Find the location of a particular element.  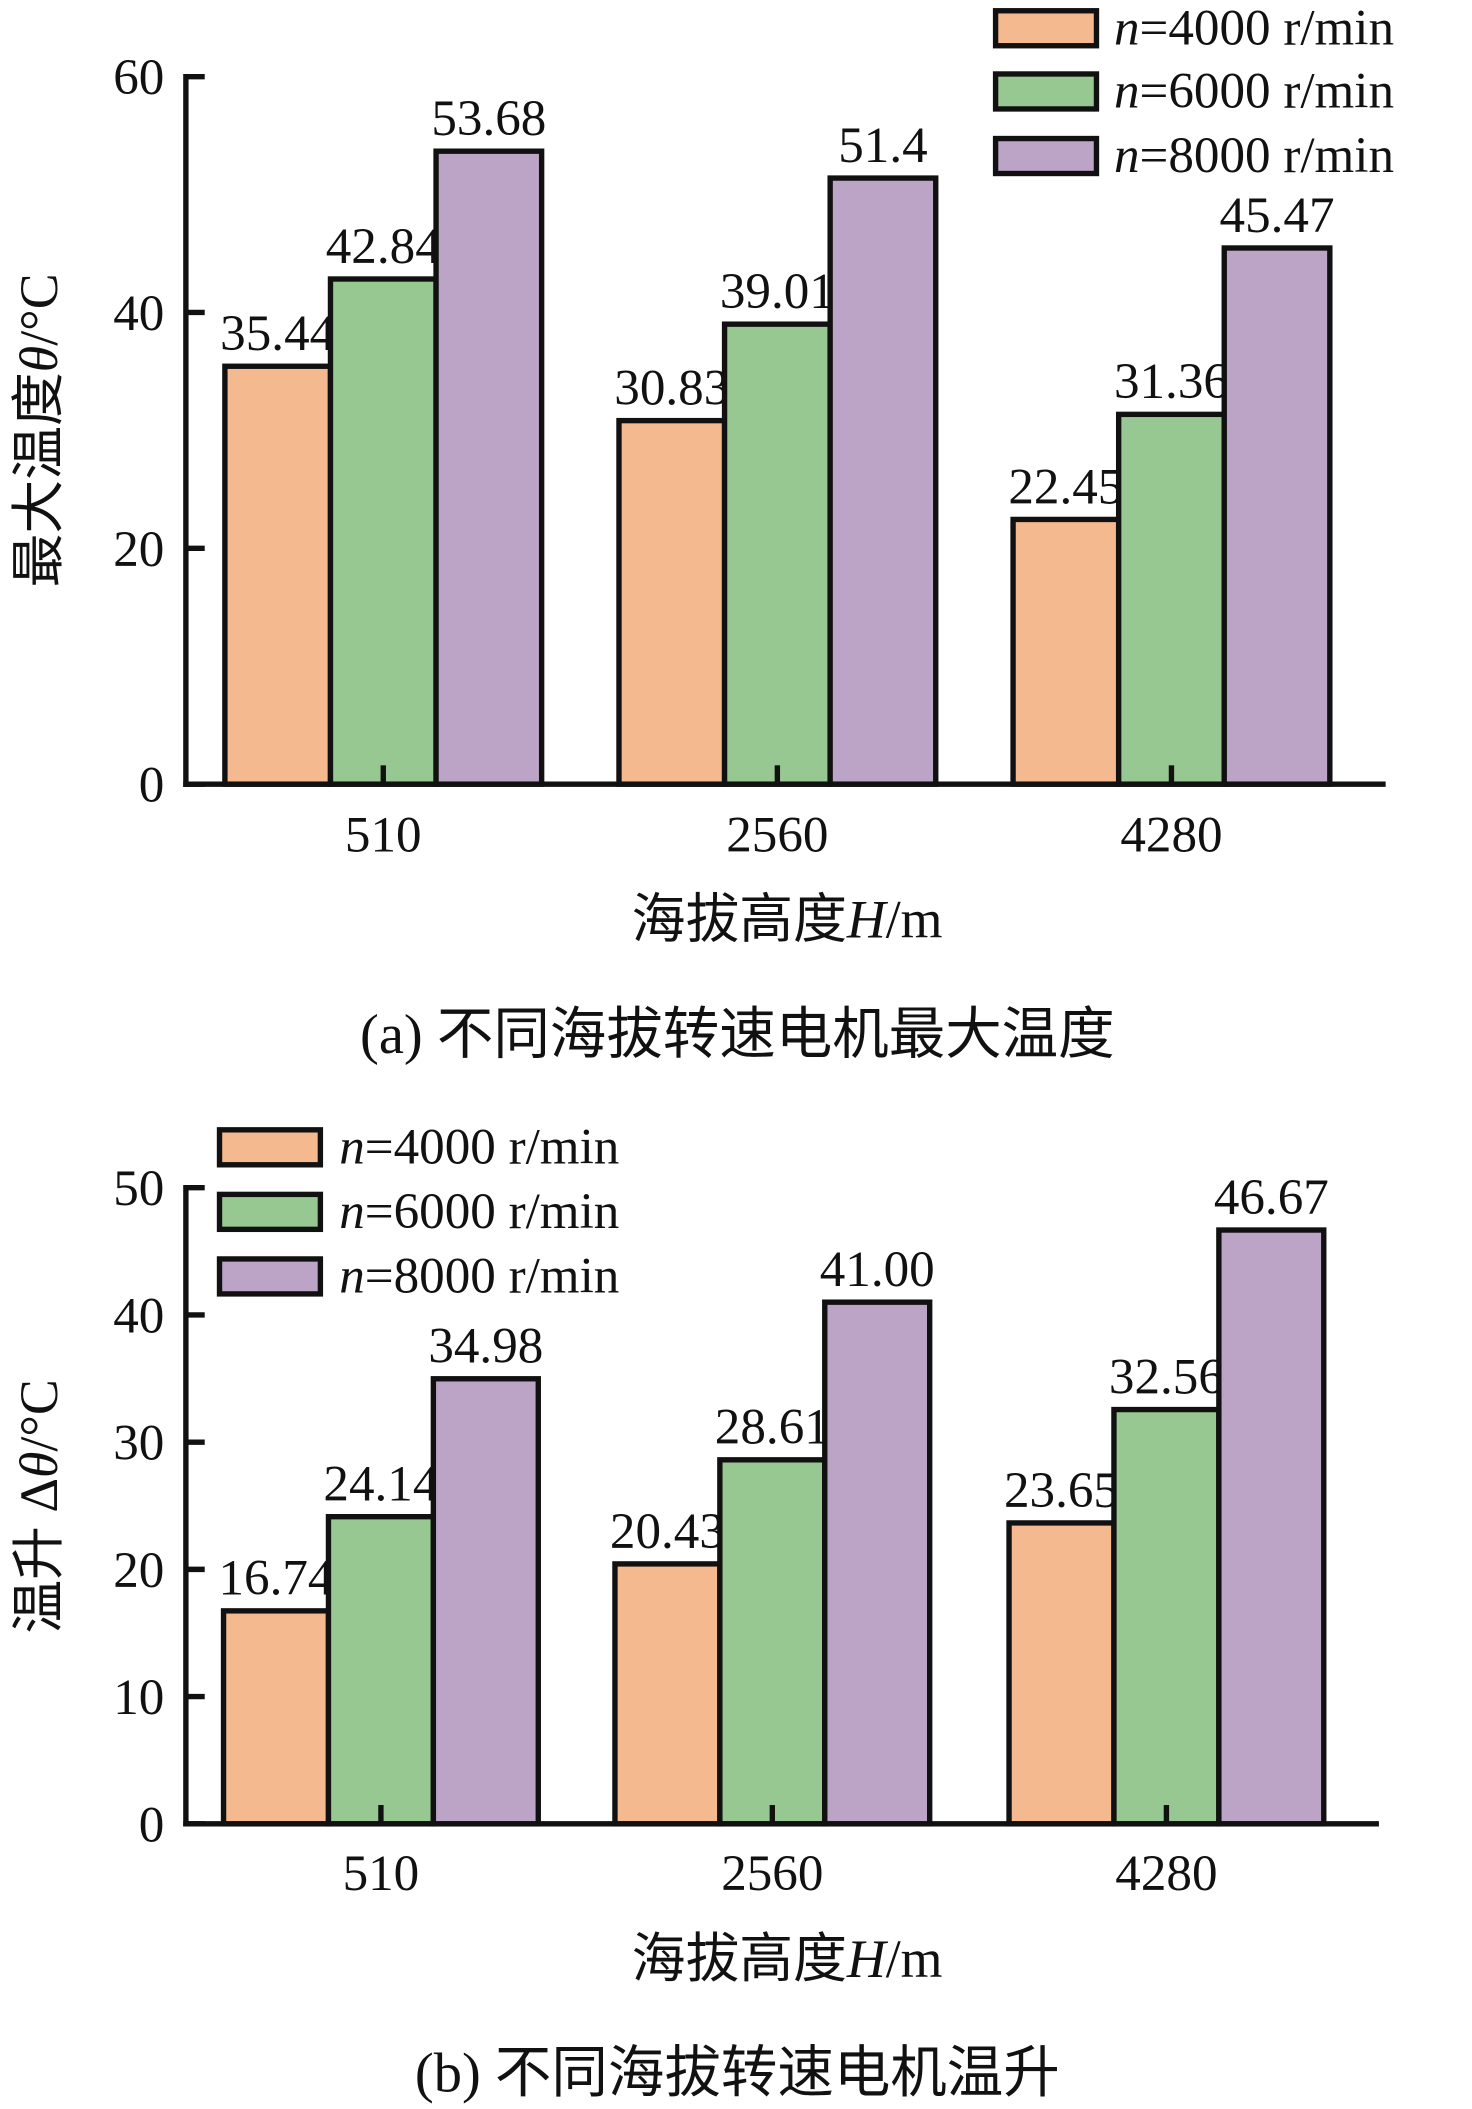

data-label: 51.4 is located at coordinates (882, 145).